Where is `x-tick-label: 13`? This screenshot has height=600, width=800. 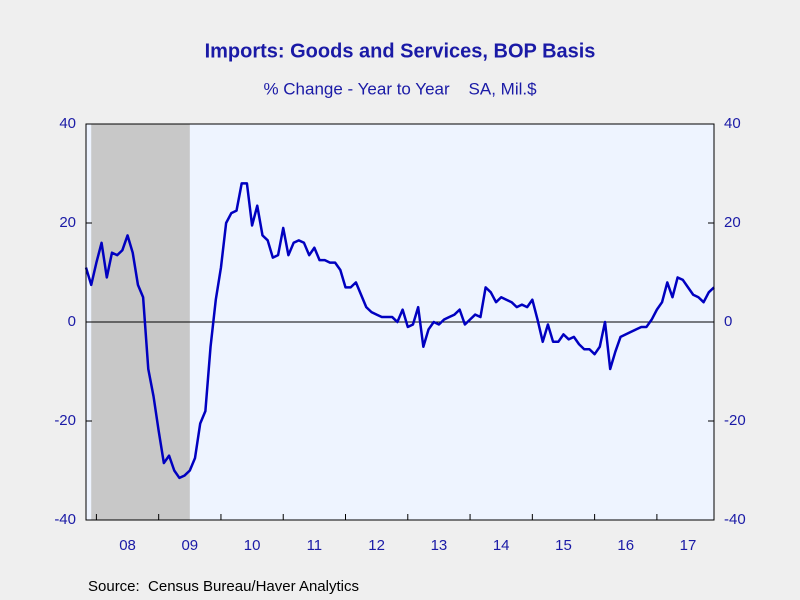 x-tick-label: 13 is located at coordinates (439, 545).